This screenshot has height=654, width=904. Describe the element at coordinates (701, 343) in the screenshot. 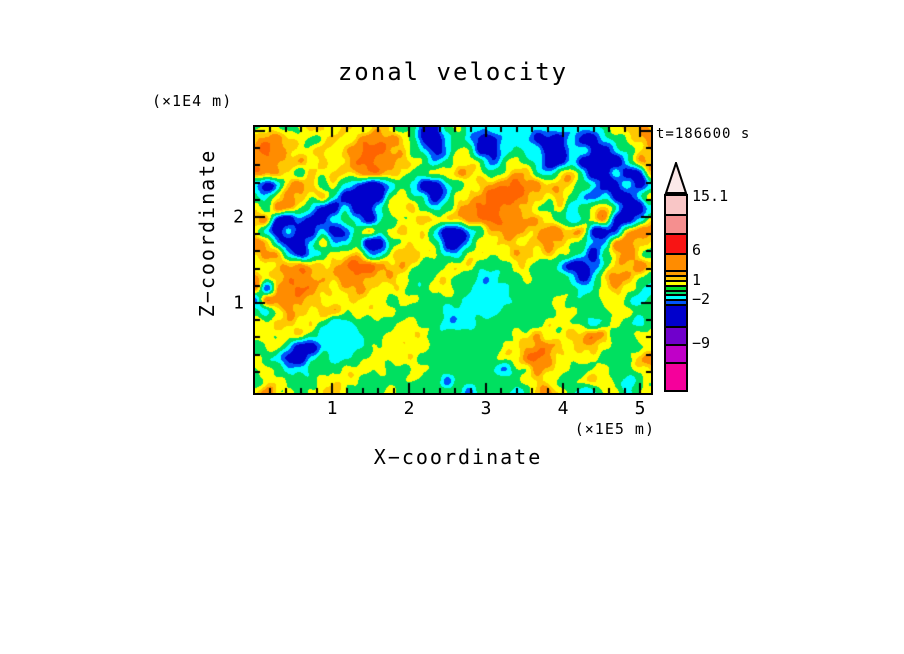

I see `colorbar-label-neg9: −9` at that location.